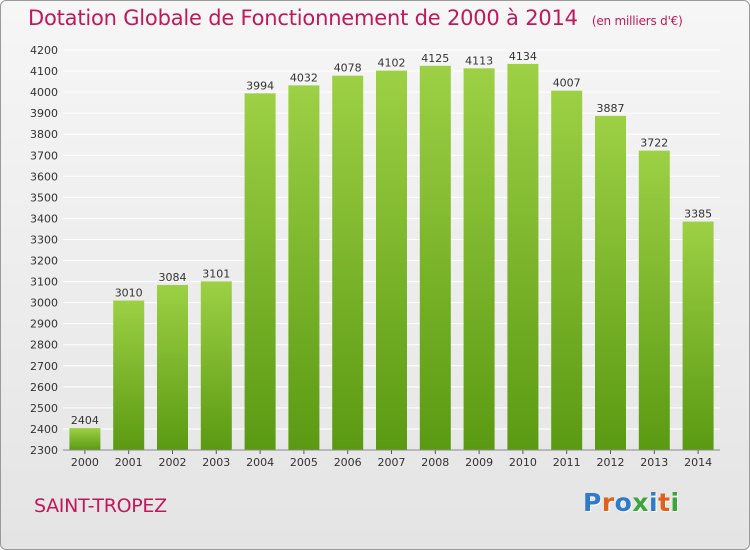 Image resolution: width=750 pixels, height=550 pixels. Describe the element at coordinates (44, 176) in the screenshot. I see `y-tick-label: 3600` at that location.